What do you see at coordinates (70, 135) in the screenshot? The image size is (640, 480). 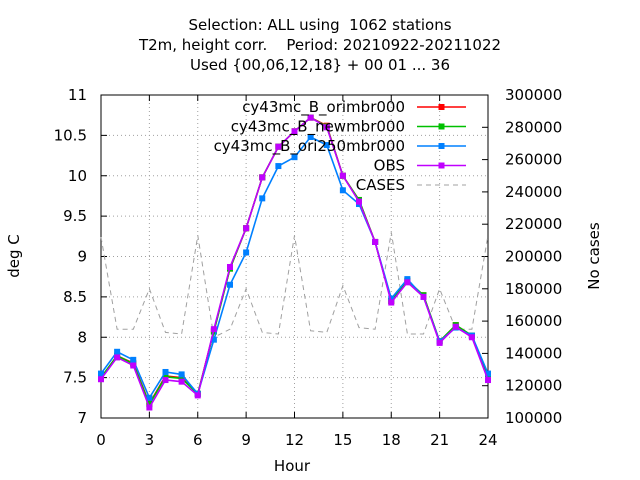 I see `y-tick-label: 10.5` at bounding box center [70, 135].